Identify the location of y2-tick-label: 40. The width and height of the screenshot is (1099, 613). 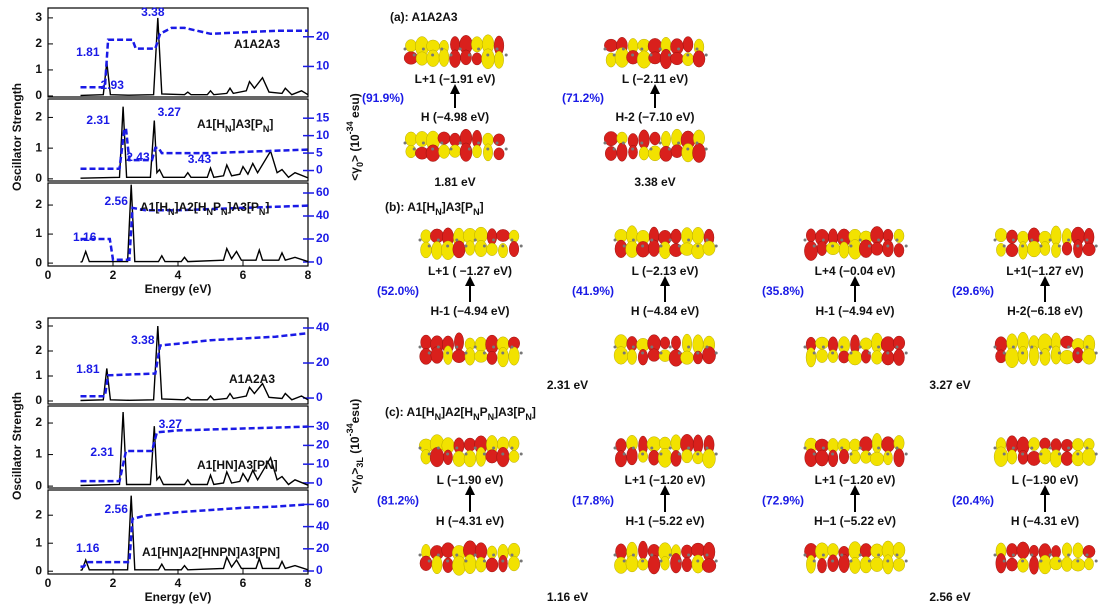
(323, 526).